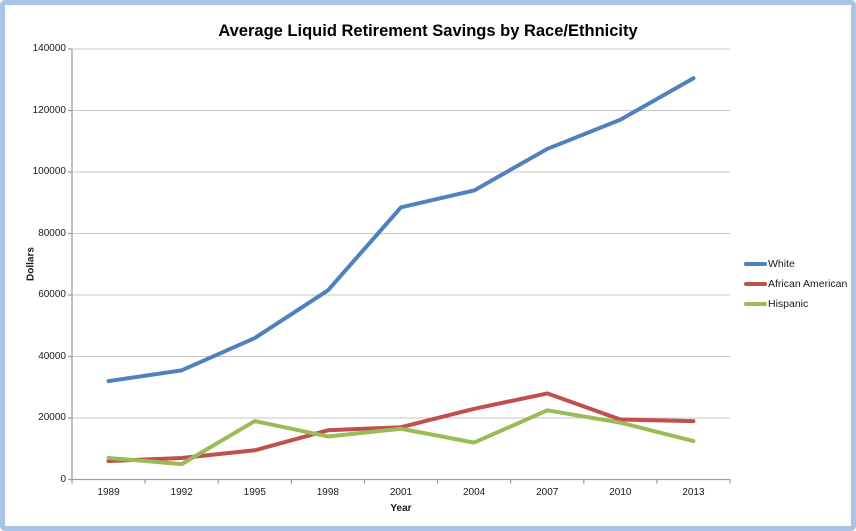  I want to click on y-tick-label: 100000, so click(49, 171).